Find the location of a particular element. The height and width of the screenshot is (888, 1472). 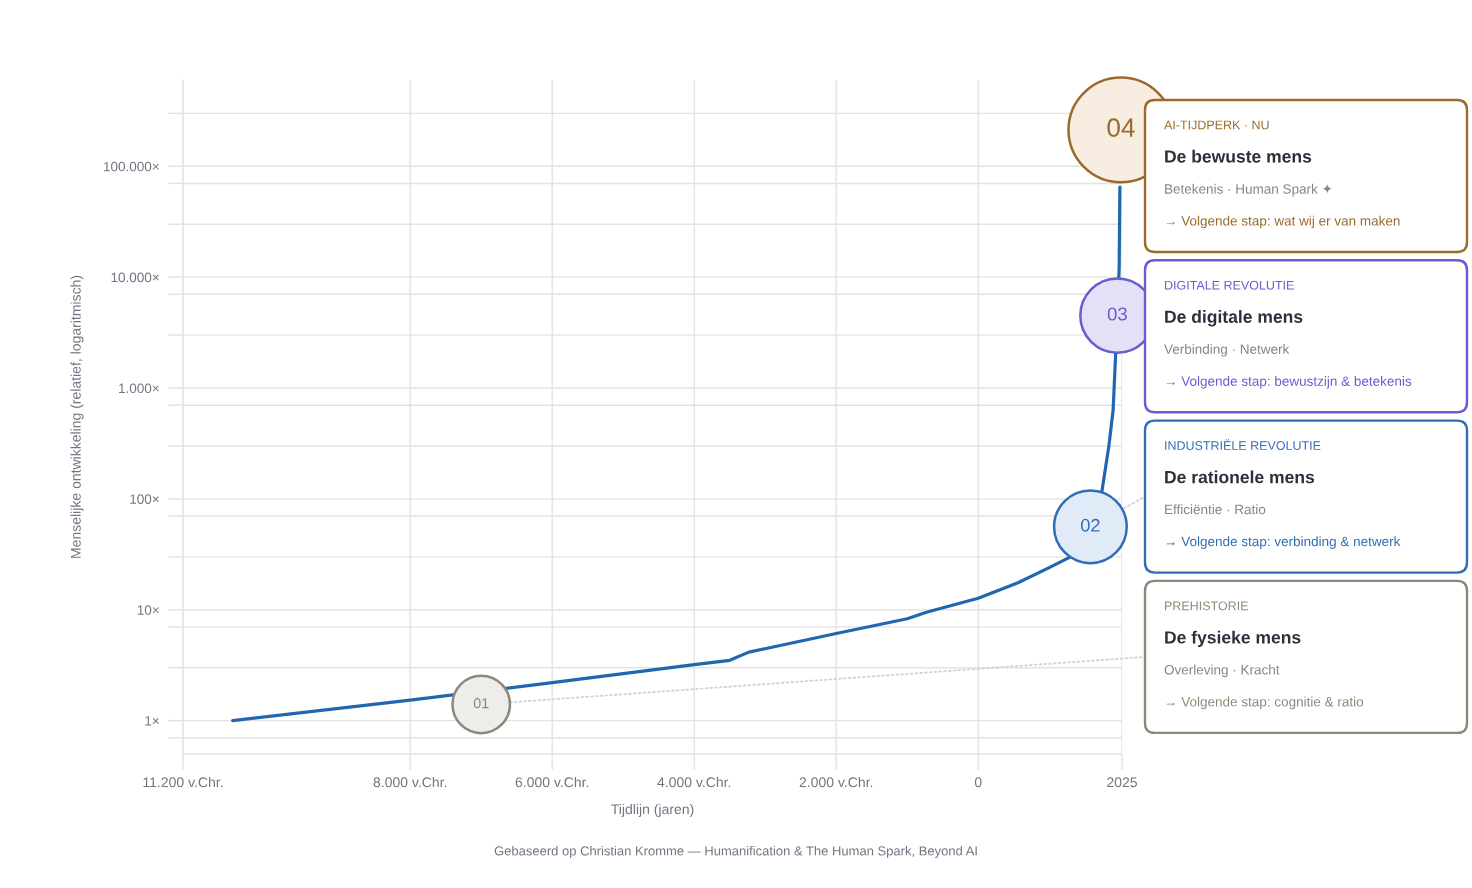

text: Verbinding · Netwerk is located at coordinates (1227, 350).